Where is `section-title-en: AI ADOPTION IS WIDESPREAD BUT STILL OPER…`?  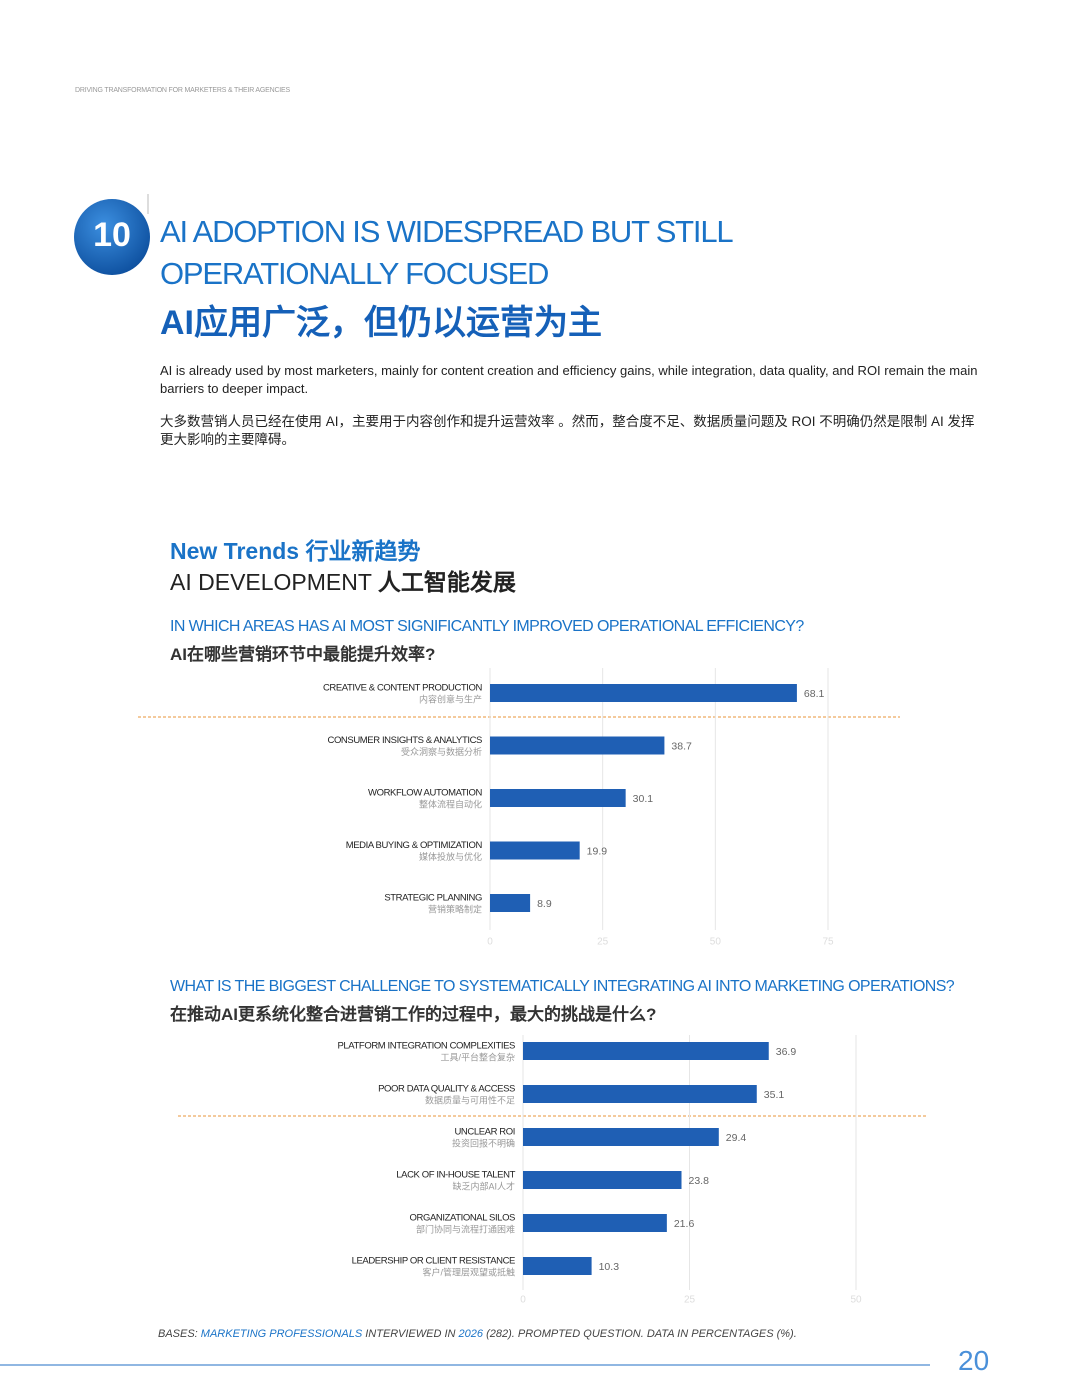 section-title-en: AI ADOPTION IS WIDESPREAD BUT STILL OPER… is located at coordinates (447, 253).